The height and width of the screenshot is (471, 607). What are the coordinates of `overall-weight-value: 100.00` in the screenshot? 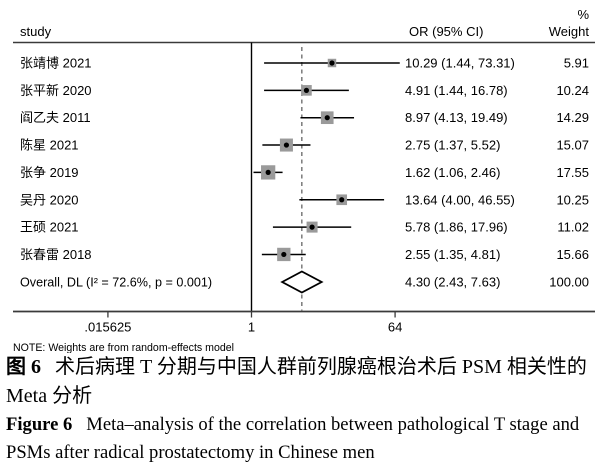 It's located at (569, 282).